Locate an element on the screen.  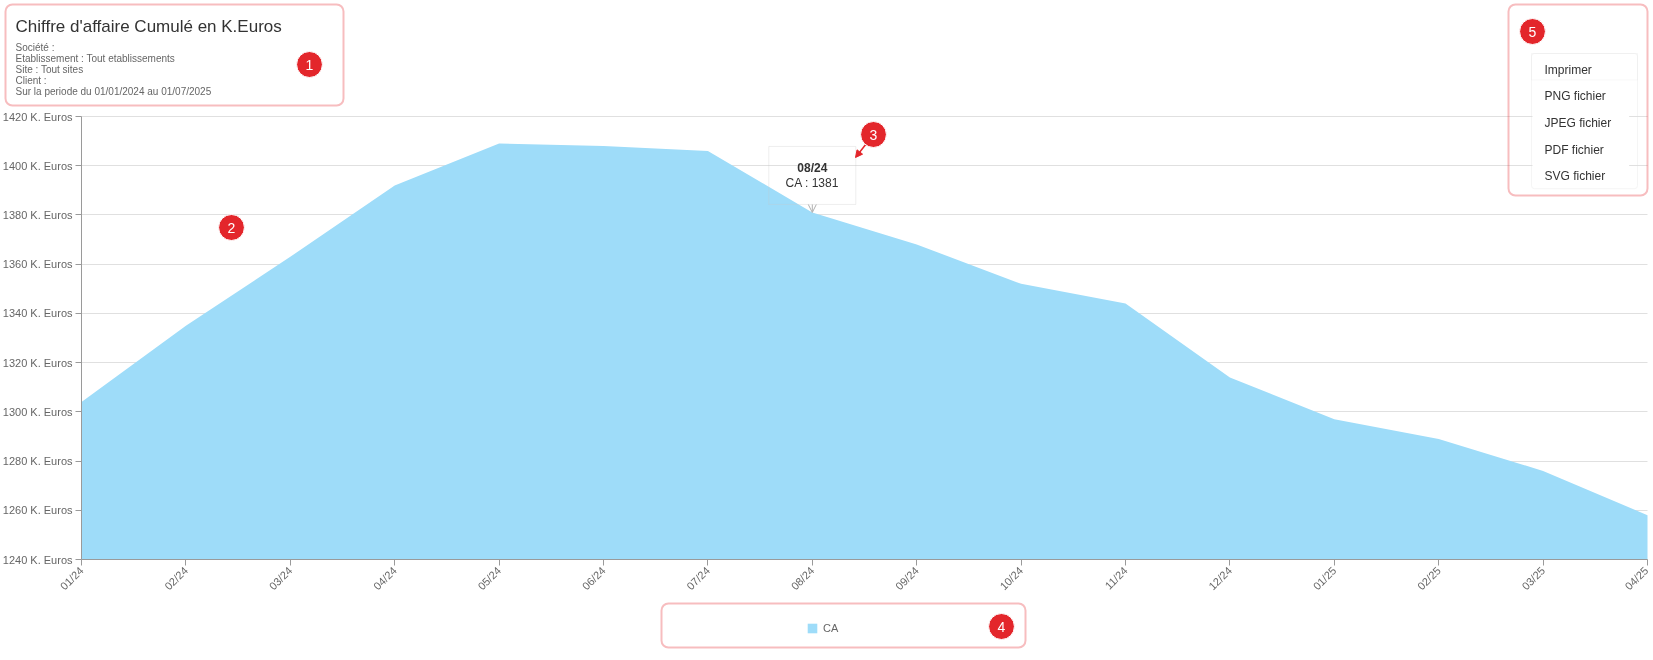
text: 5 is located at coordinates (1532, 31).